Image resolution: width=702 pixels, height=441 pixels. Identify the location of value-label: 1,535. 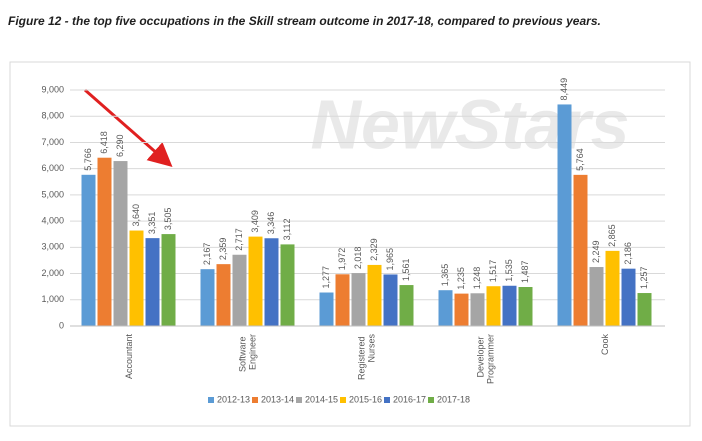
(509, 270).